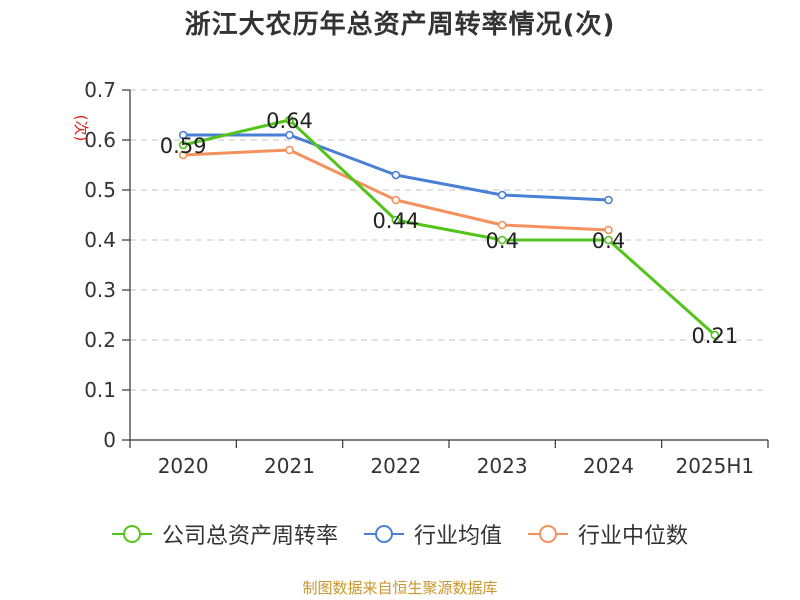  I want to click on x-tick-label: 2023, so click(502, 466).